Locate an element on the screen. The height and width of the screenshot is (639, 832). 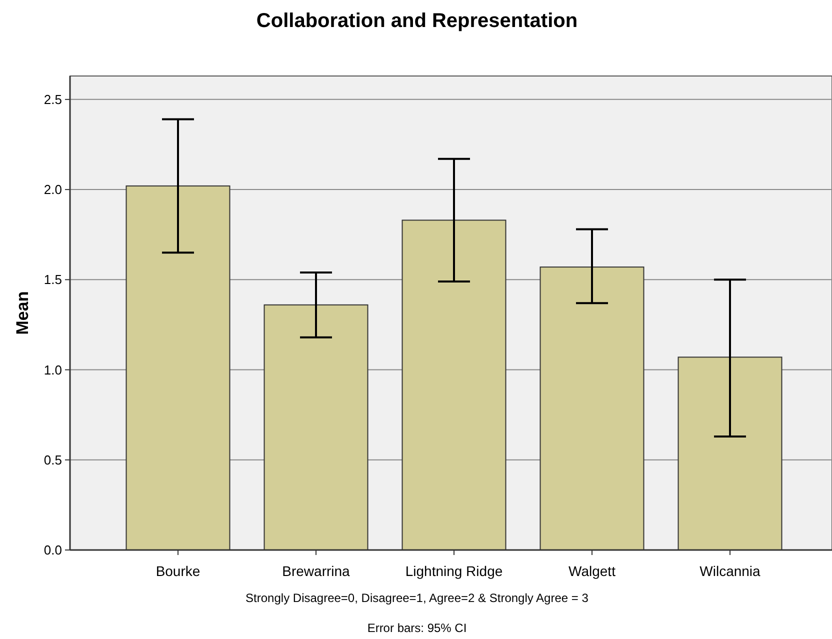
x-tick-label: Lightning Ridge is located at coordinates (454, 571).